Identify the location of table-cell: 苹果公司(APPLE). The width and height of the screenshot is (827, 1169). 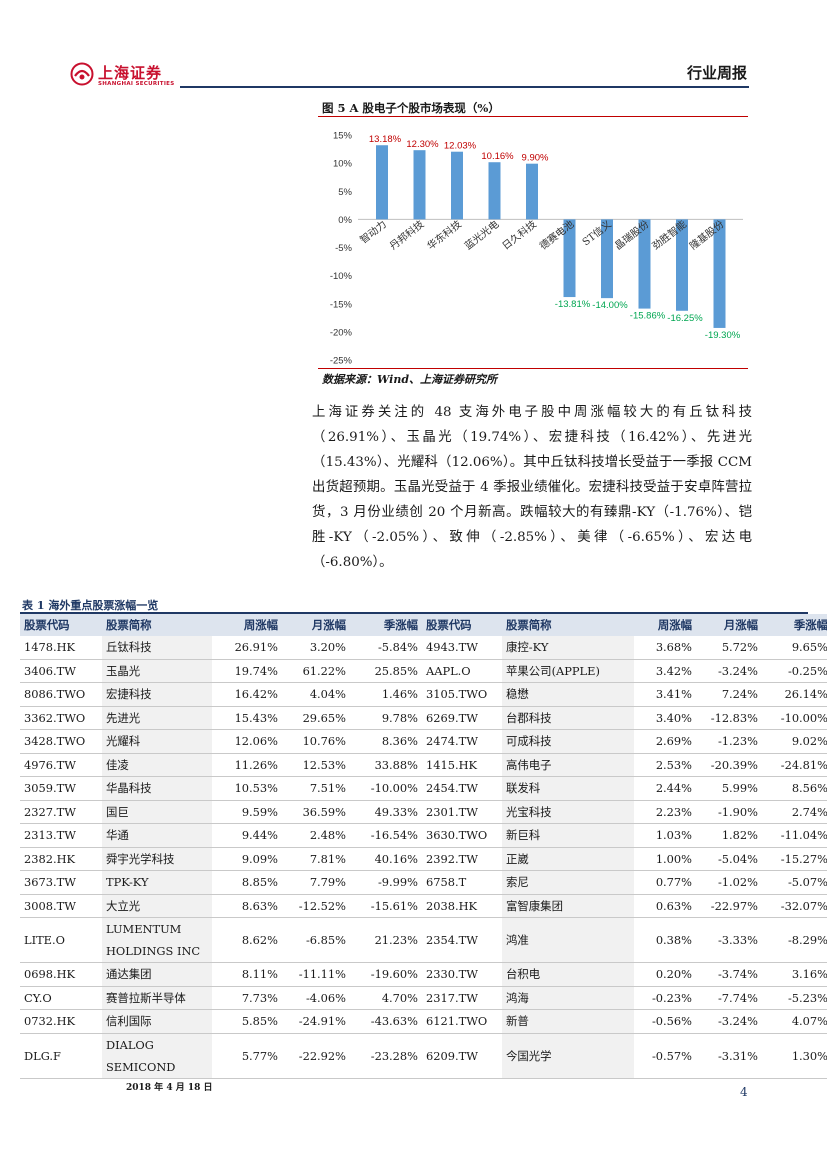
(568, 671).